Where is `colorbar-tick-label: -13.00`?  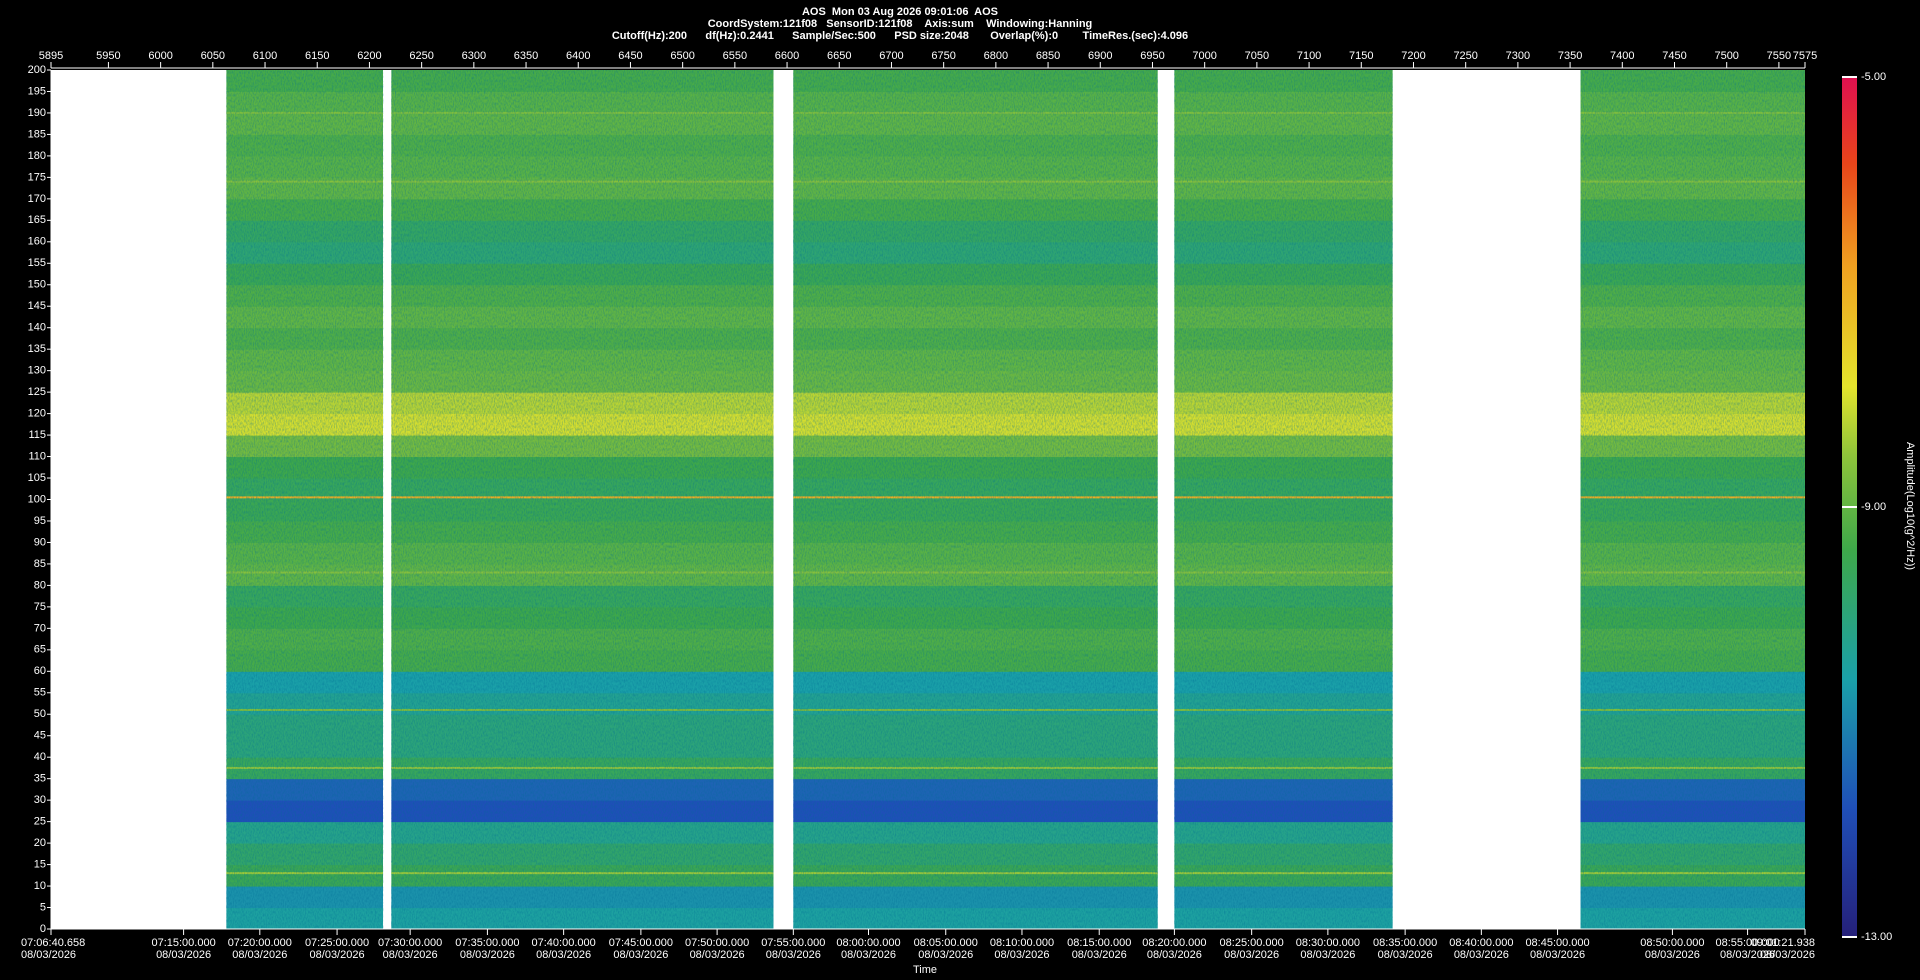 colorbar-tick-label: -13.00 is located at coordinates (1876, 937).